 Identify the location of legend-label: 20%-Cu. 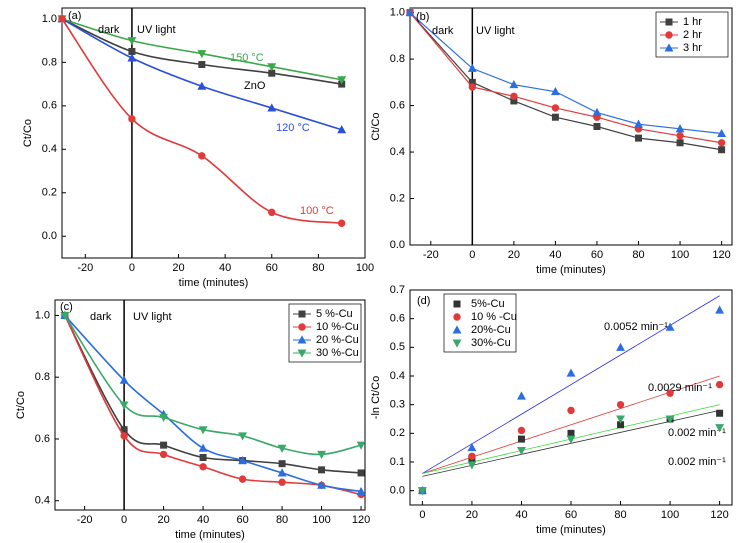
(491, 330).